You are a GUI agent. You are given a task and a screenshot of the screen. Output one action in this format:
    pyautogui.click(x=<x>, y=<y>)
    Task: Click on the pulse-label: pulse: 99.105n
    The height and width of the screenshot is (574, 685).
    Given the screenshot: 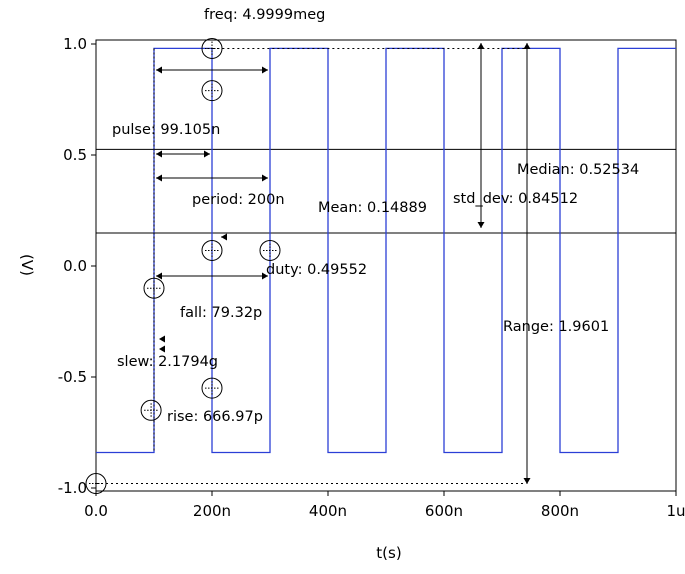 What is the action you would take?
    pyautogui.click(x=166, y=130)
    